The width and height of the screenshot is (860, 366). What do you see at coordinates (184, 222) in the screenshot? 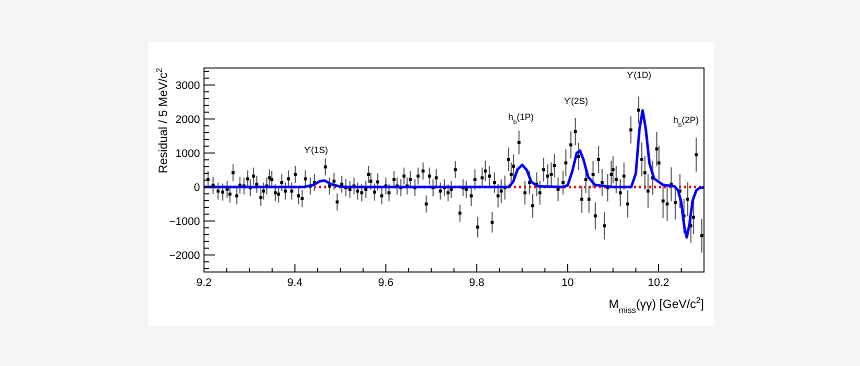
I see `y-tick-label: −1000` at bounding box center [184, 222].